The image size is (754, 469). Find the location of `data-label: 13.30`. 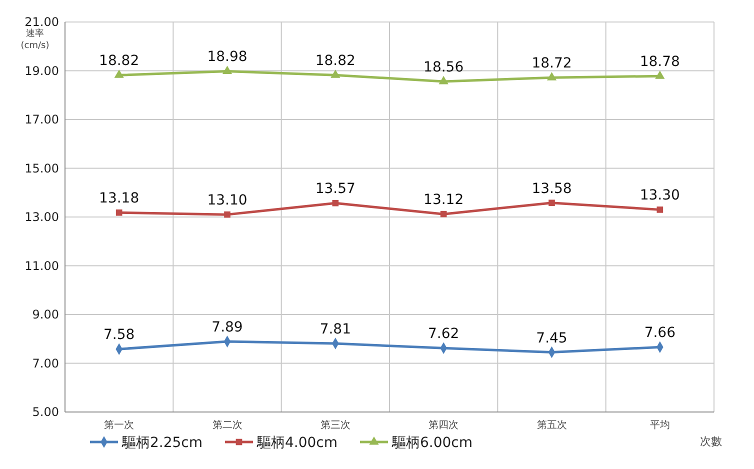

data-label: 13.30 is located at coordinates (660, 196).